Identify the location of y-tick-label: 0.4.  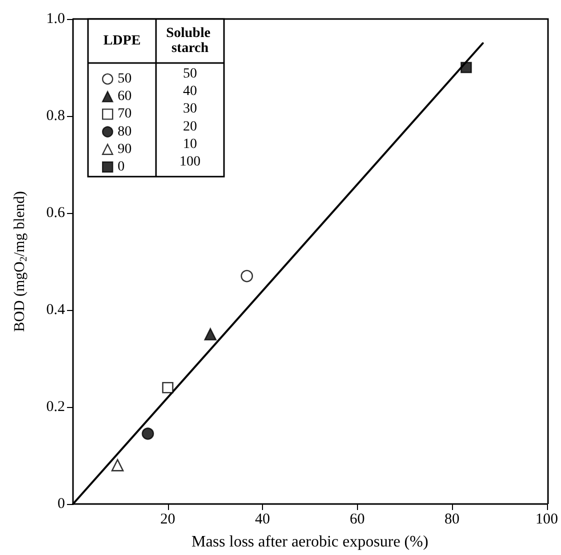
(56, 310).